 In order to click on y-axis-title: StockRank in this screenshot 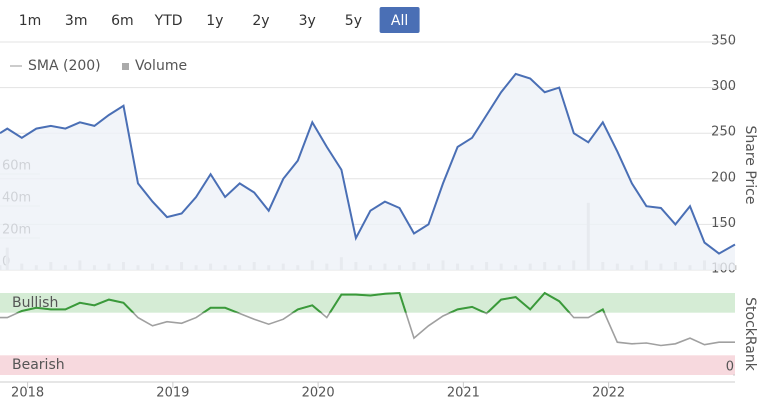, I will do `click(750, 334)`.